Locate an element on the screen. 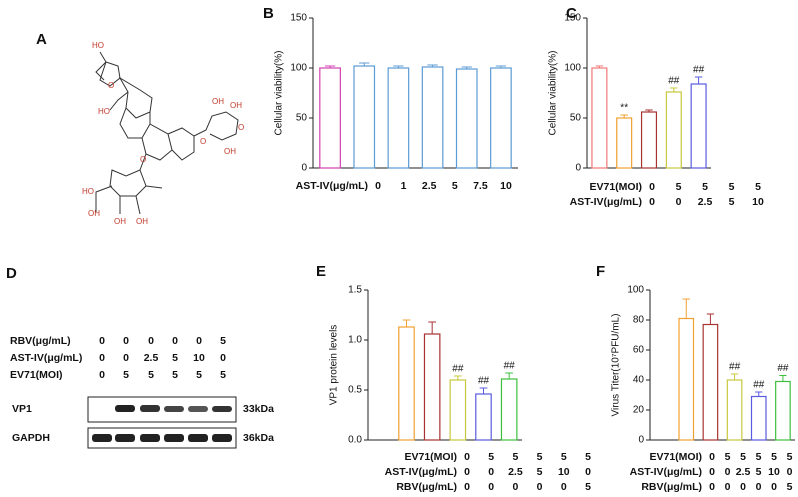 The height and width of the screenshot is (497, 798). panel-label: E is located at coordinates (321, 271).